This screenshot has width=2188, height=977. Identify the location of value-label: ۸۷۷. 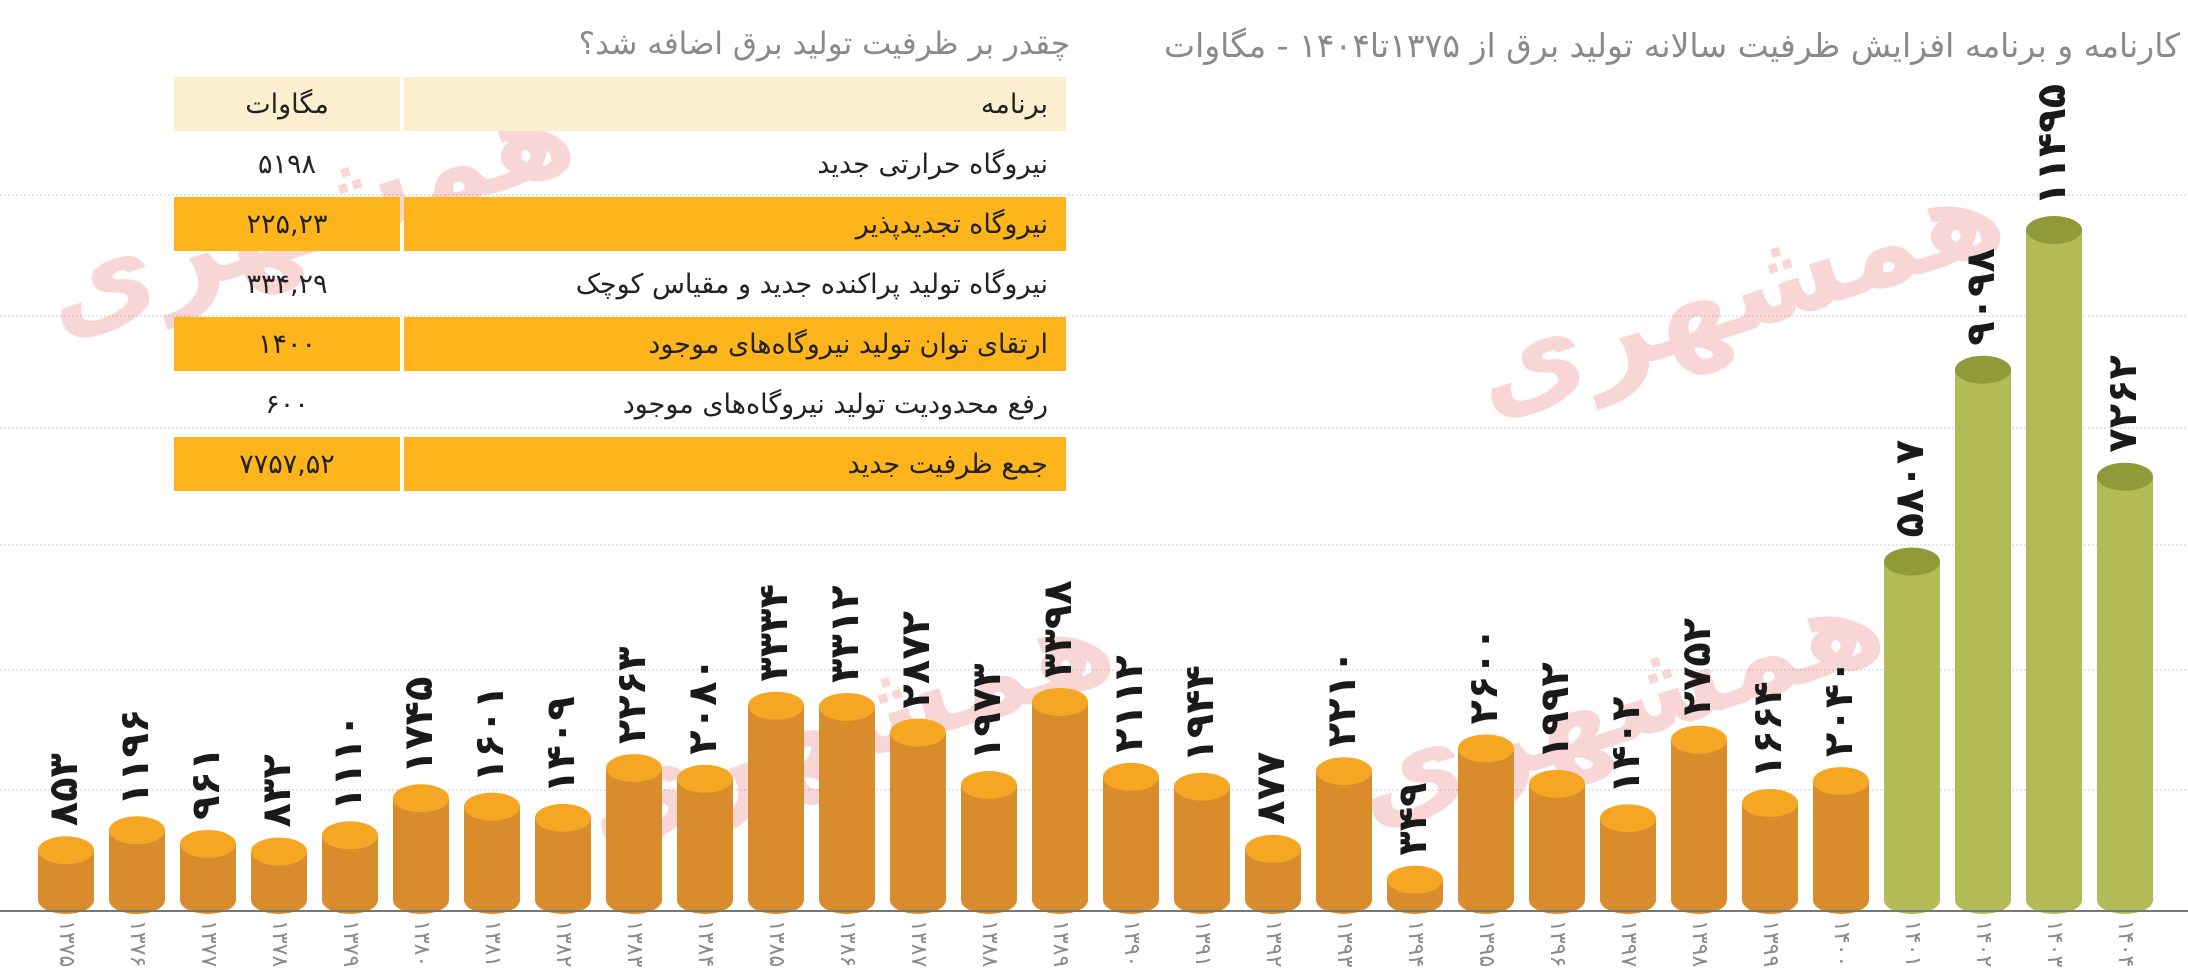
(1271, 788).